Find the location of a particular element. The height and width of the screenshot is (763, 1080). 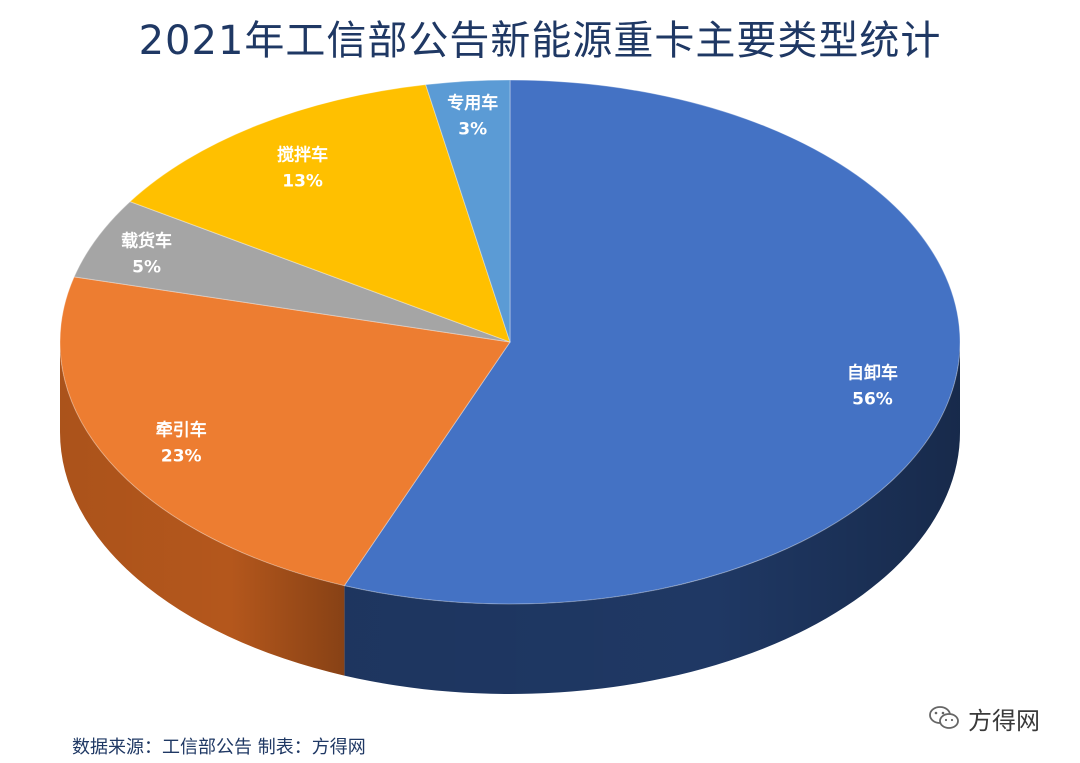

wechat-icon is located at coordinates (944, 717).